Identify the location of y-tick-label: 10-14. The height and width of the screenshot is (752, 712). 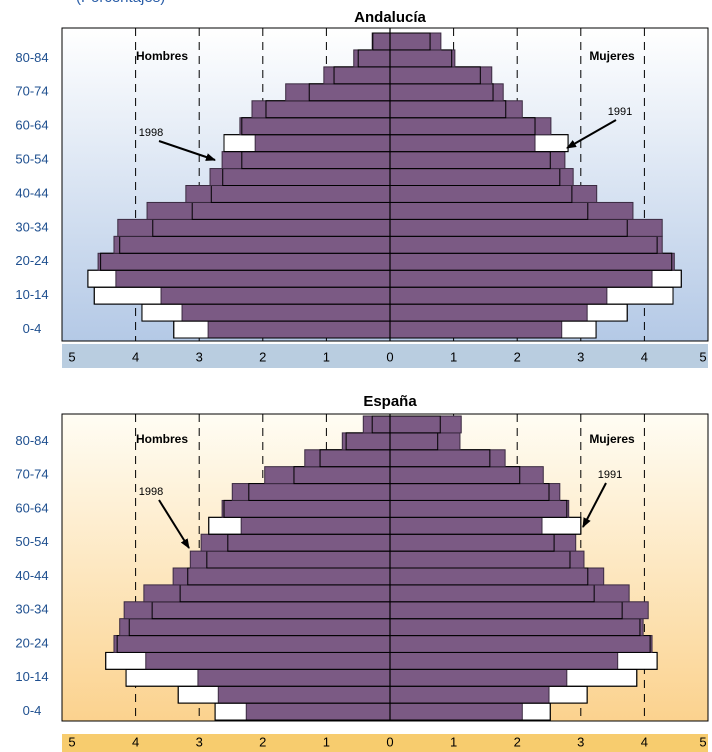
(31, 294).